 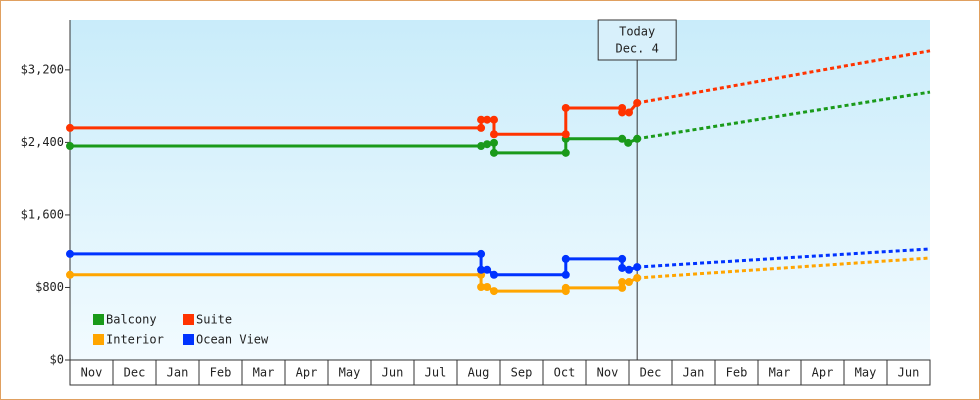 What do you see at coordinates (135, 340) in the screenshot?
I see `legend-label: Interior` at bounding box center [135, 340].